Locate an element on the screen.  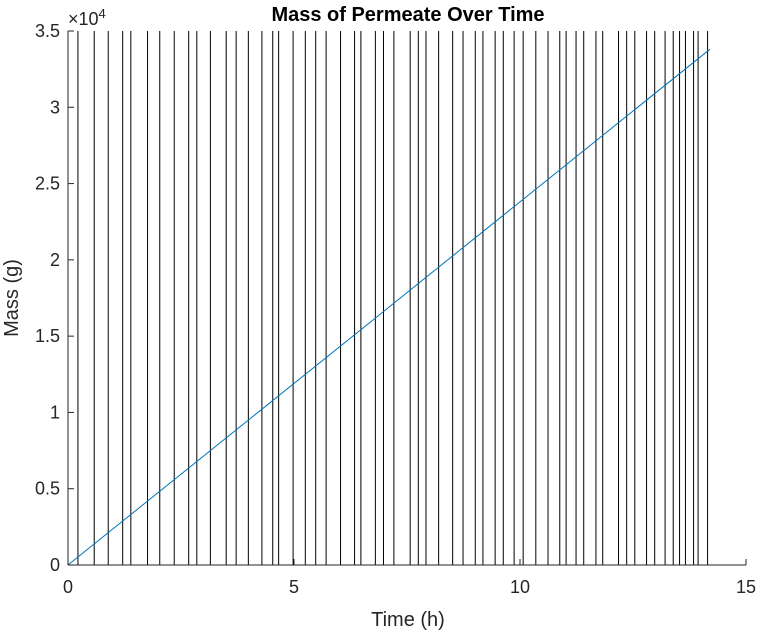
y-ticks: 0 0.5 1 1.5 2 2.5 3 3.5 is located at coordinates (54, 298).